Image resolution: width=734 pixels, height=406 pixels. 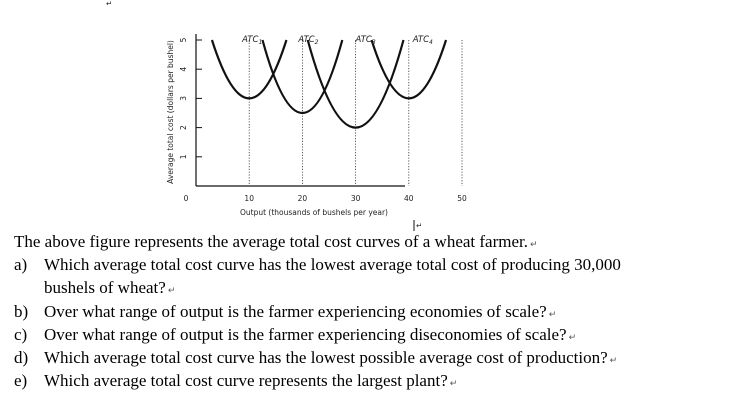 I want to click on y-tick-label: 3, so click(x=183, y=98).